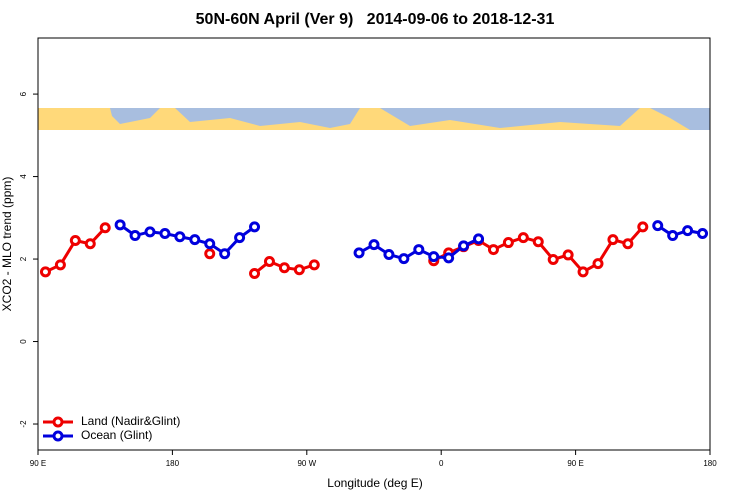  What do you see at coordinates (23, 176) in the screenshot?
I see `y-tick-label: 4` at bounding box center [23, 176].